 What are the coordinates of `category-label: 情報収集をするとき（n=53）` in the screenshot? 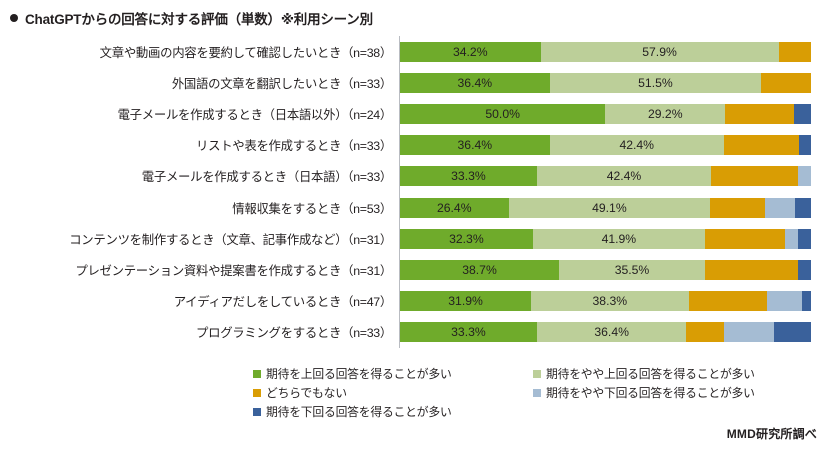 It's located at (312, 208).